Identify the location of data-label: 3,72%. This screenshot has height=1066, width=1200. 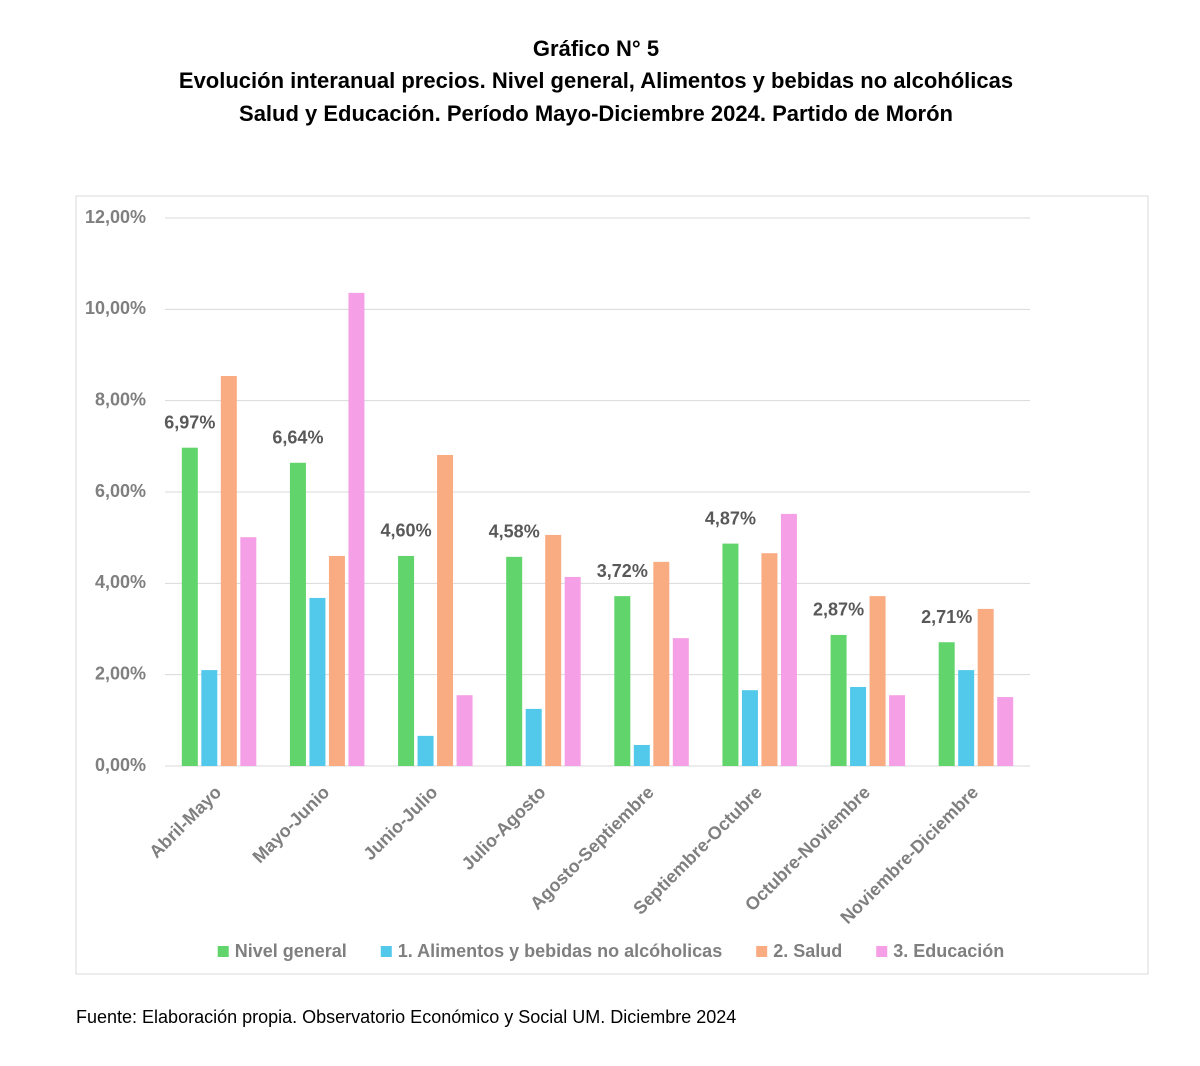
(622, 571).